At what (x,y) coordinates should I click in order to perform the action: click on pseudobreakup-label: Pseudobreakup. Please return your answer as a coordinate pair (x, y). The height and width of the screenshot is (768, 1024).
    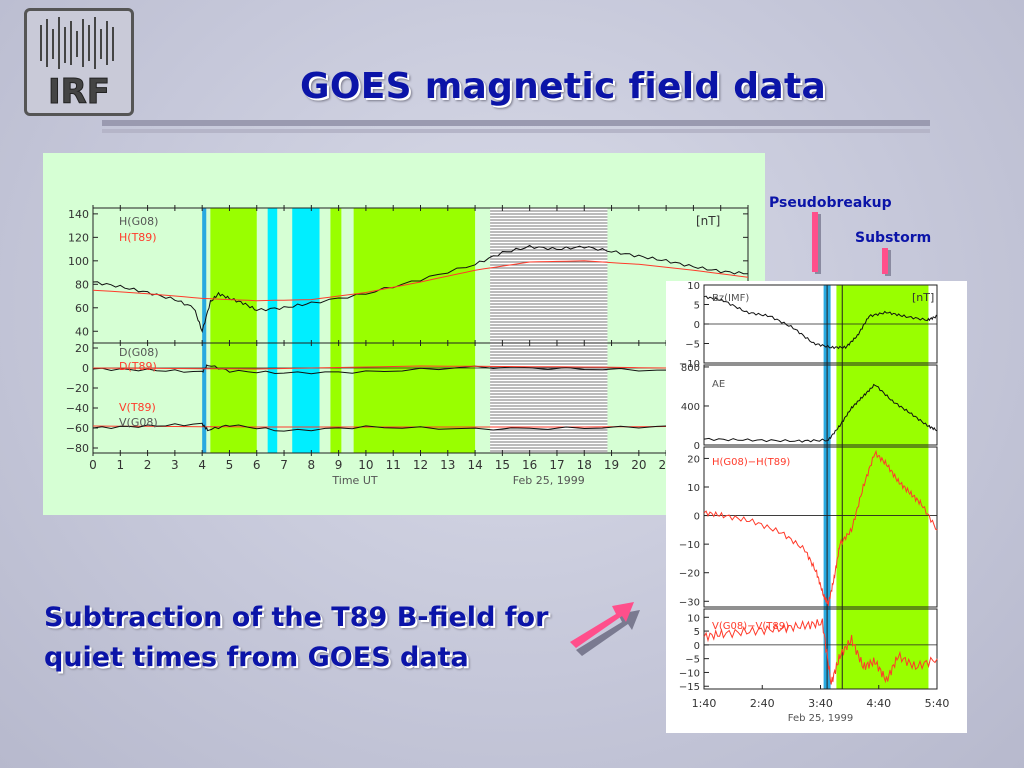
    Looking at the image, I should click on (830, 203).